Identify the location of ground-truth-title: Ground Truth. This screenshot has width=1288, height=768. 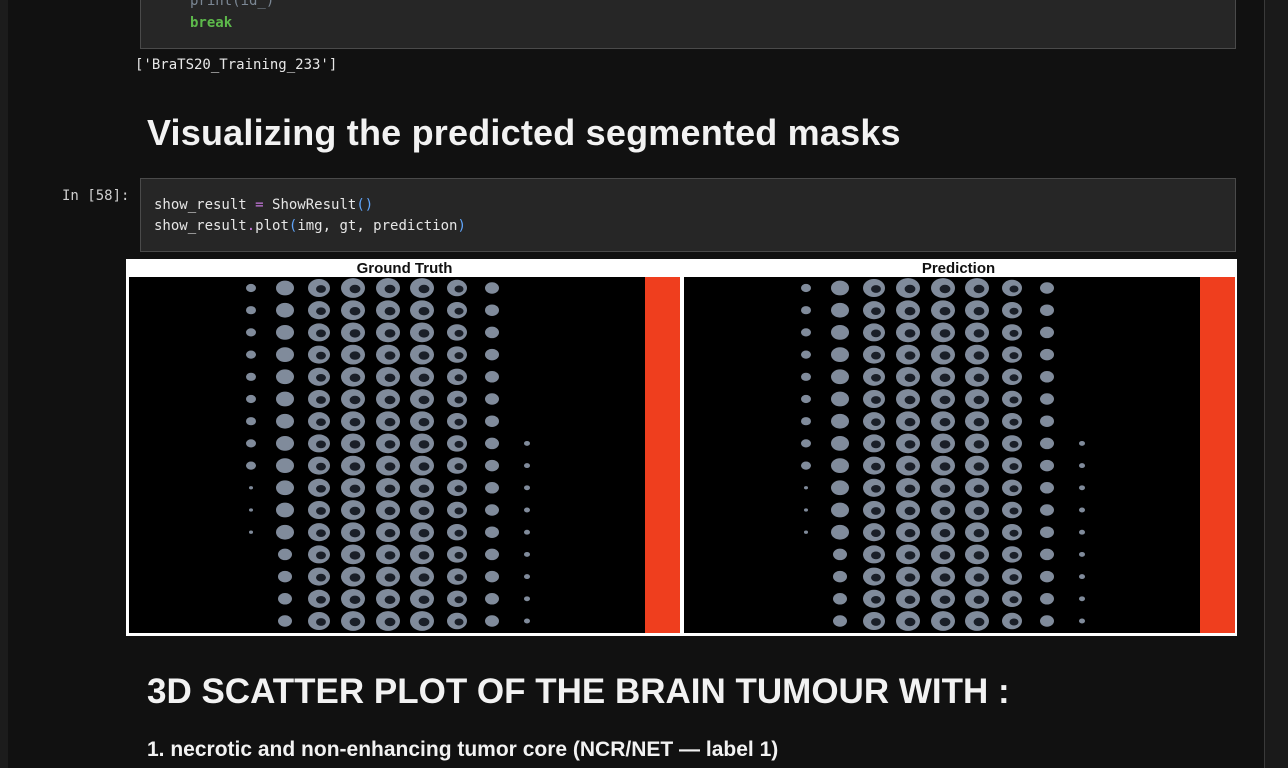
(404, 268).